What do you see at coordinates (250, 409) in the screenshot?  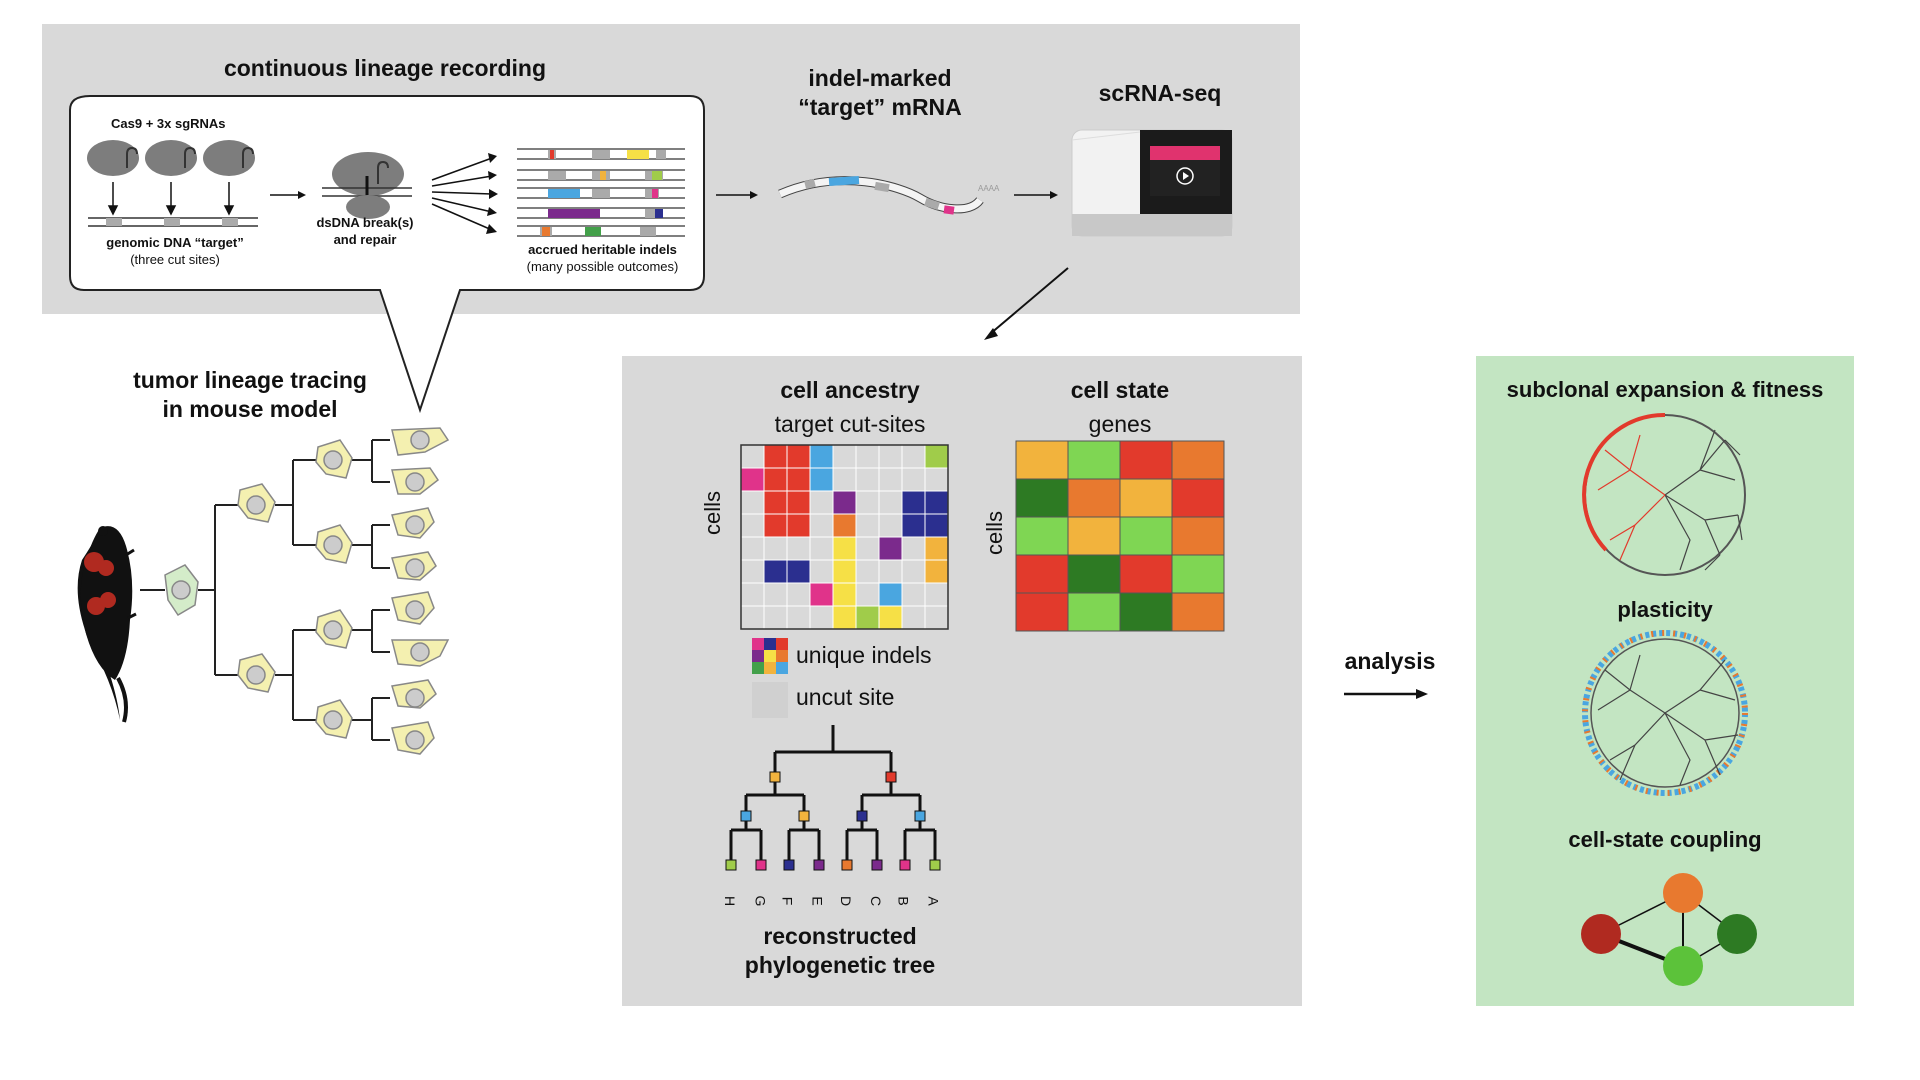 I see `mouse-title-2: in mouse model` at bounding box center [250, 409].